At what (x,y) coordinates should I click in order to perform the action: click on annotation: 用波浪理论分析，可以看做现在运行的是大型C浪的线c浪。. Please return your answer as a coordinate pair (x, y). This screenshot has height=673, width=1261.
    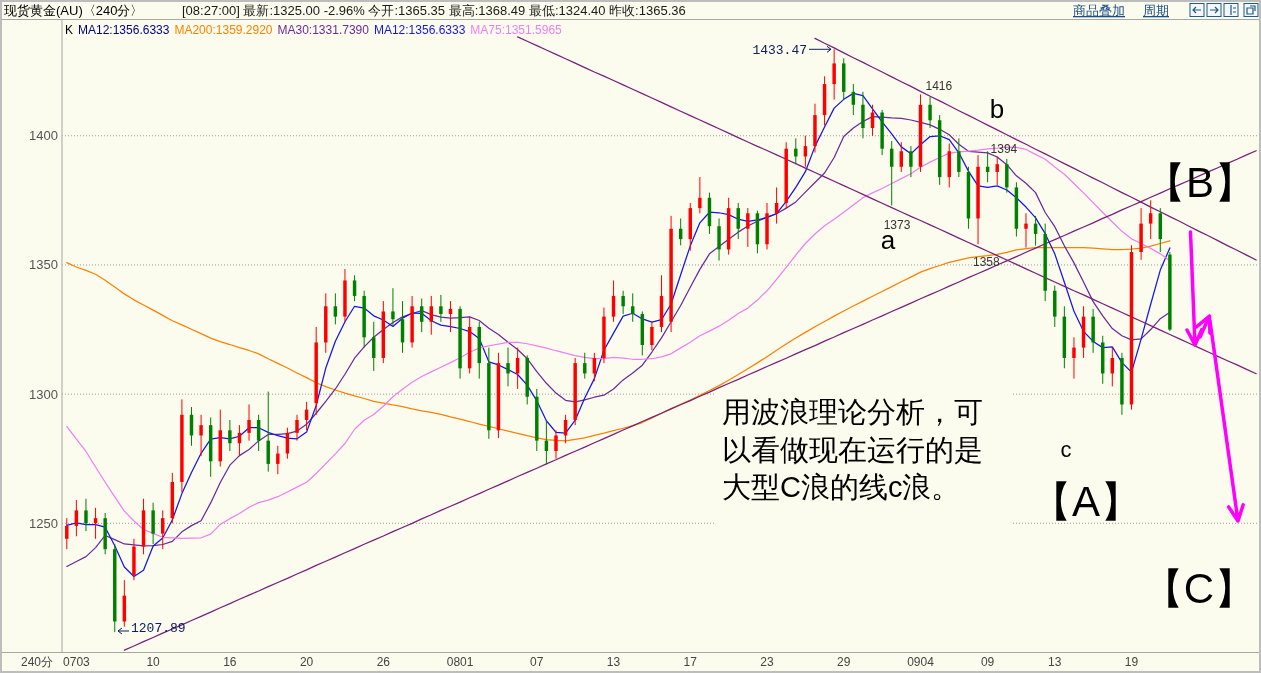
    Looking at the image, I should click on (852, 449).